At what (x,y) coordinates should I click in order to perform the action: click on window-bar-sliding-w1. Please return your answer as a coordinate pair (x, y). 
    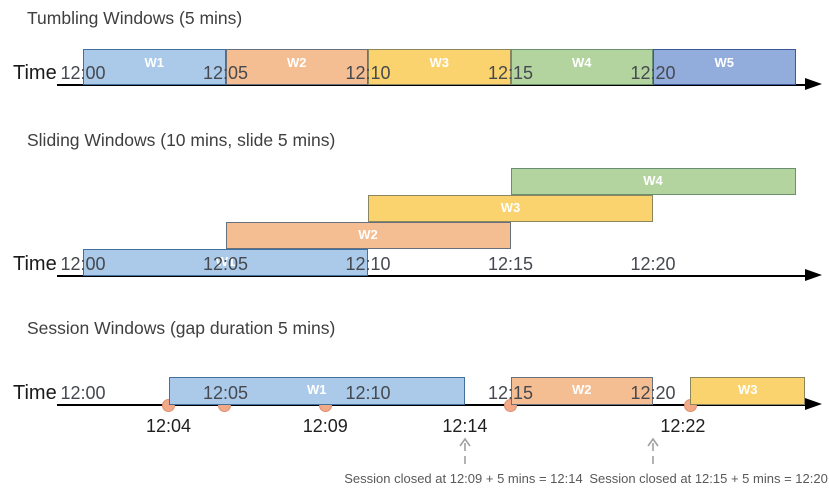
    Looking at the image, I should click on (225, 262).